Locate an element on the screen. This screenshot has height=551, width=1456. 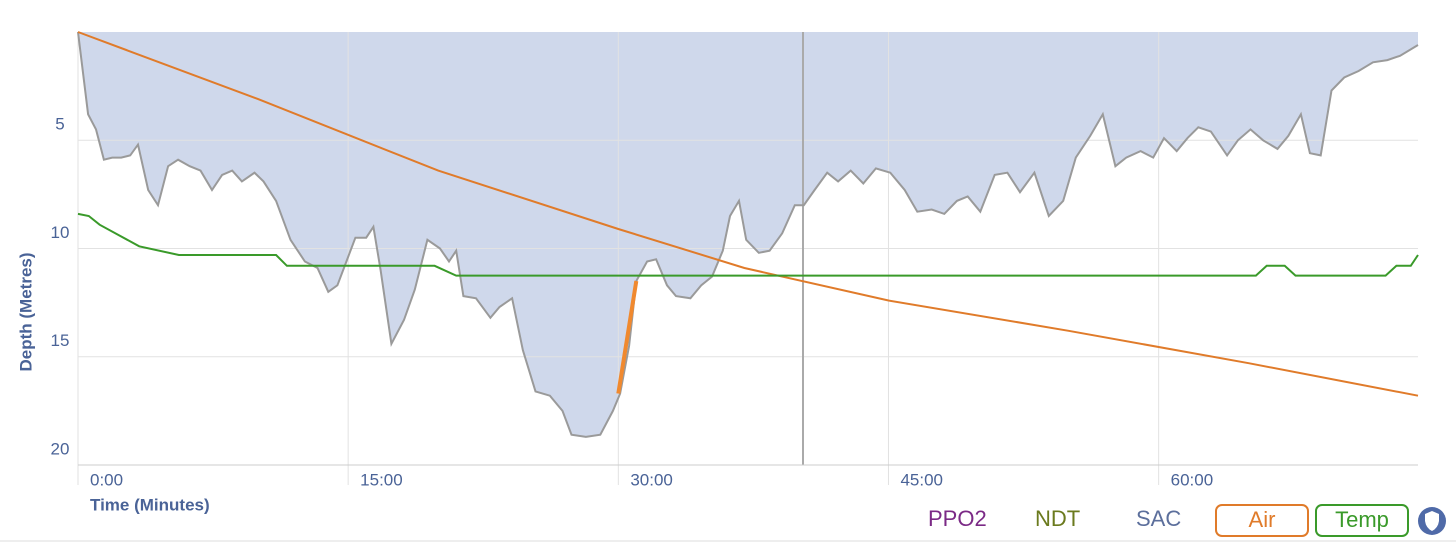
y-tick-label: 15 is located at coordinates (60, 340).